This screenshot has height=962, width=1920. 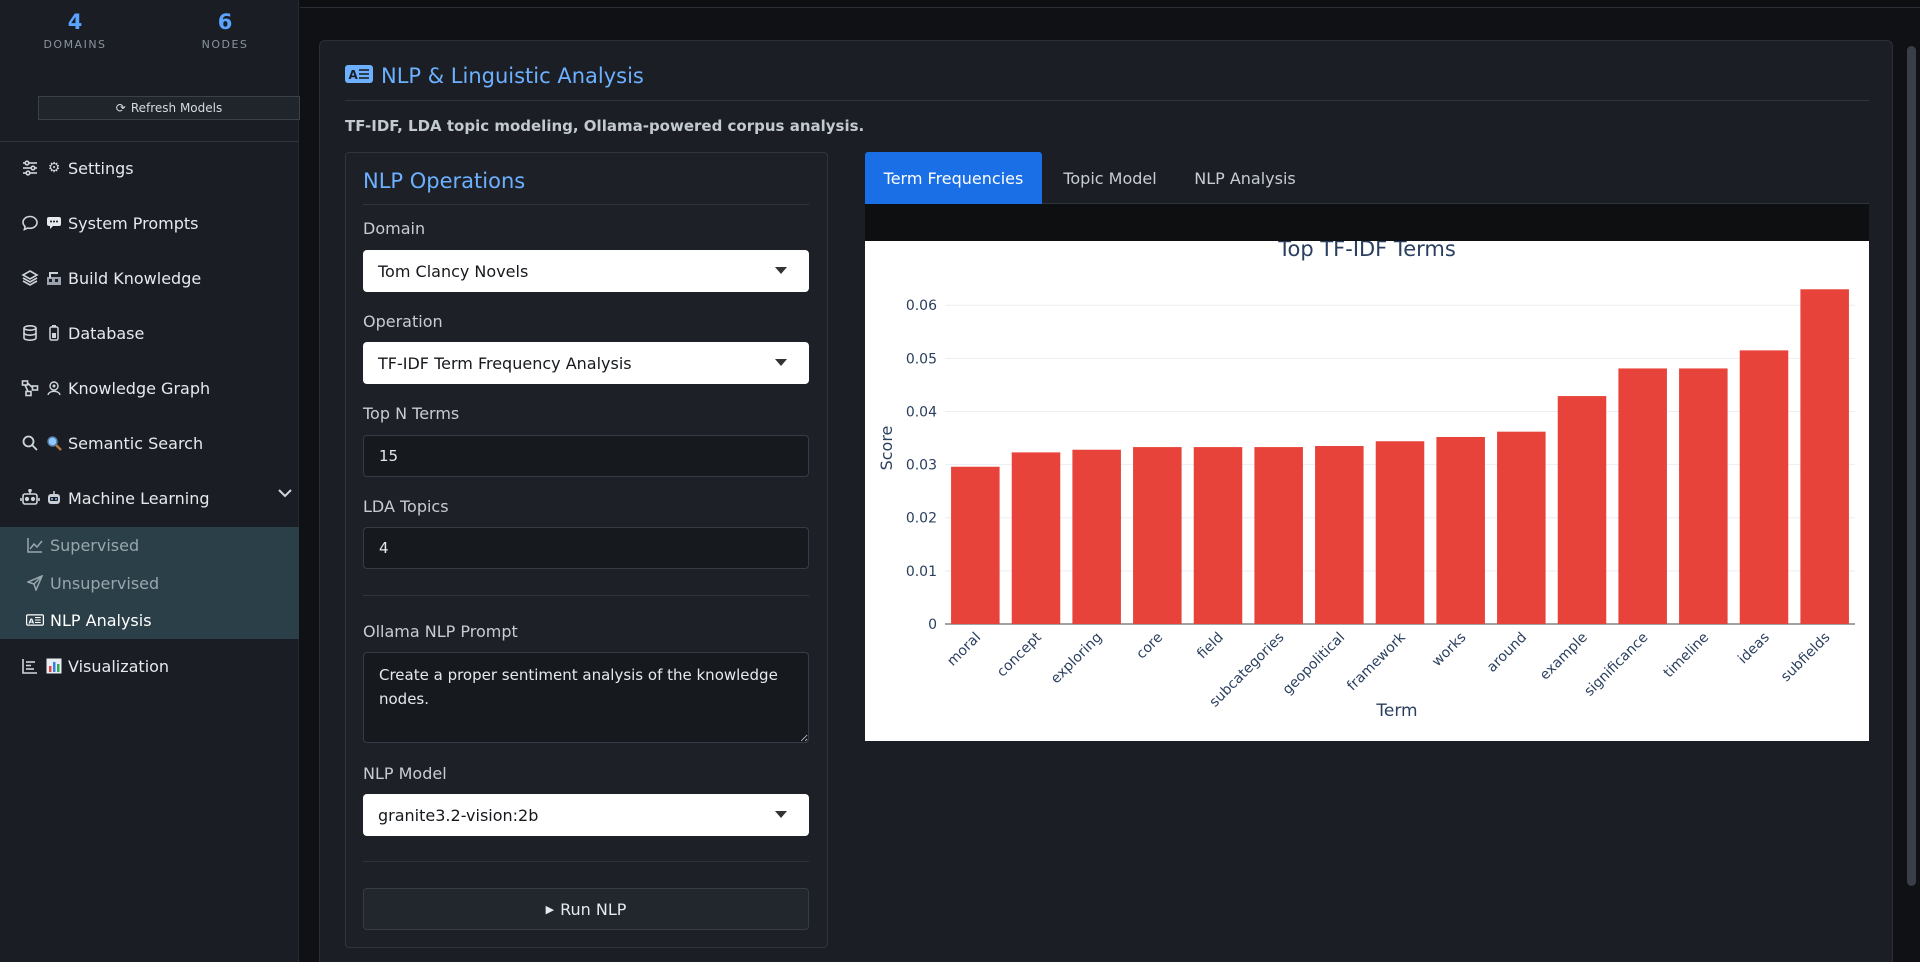 I want to click on sidebar-item-semantic-search: Semantic Search, so click(x=111, y=443).